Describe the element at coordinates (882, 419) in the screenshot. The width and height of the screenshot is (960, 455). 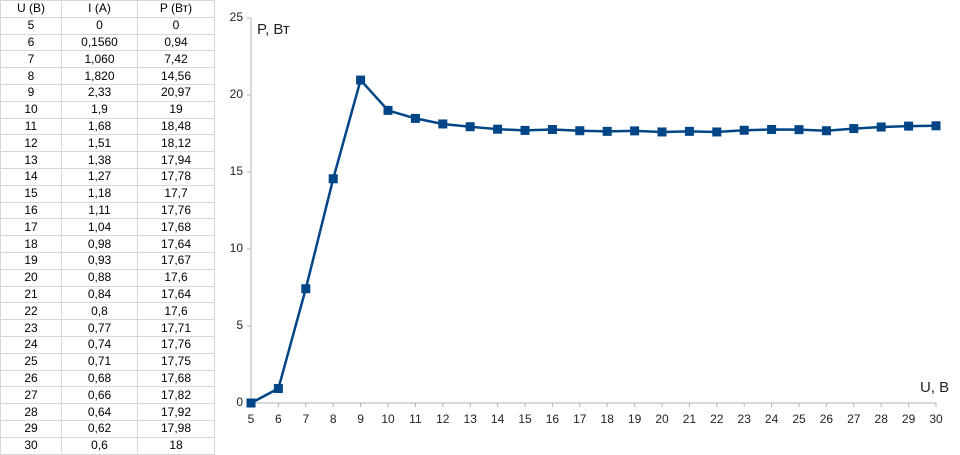
I see `x-tick-label: 28` at that location.